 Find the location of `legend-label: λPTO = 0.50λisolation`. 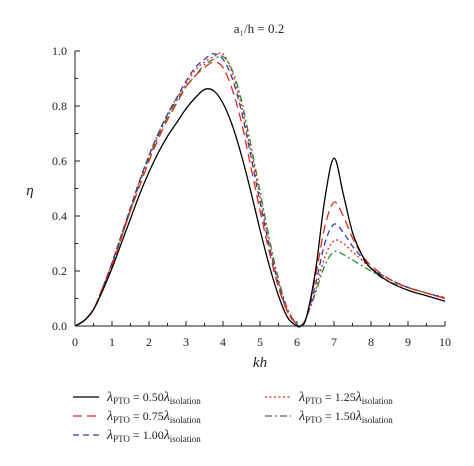

legend-label: λPTO = 0.50λisolation is located at coordinates (153, 398).